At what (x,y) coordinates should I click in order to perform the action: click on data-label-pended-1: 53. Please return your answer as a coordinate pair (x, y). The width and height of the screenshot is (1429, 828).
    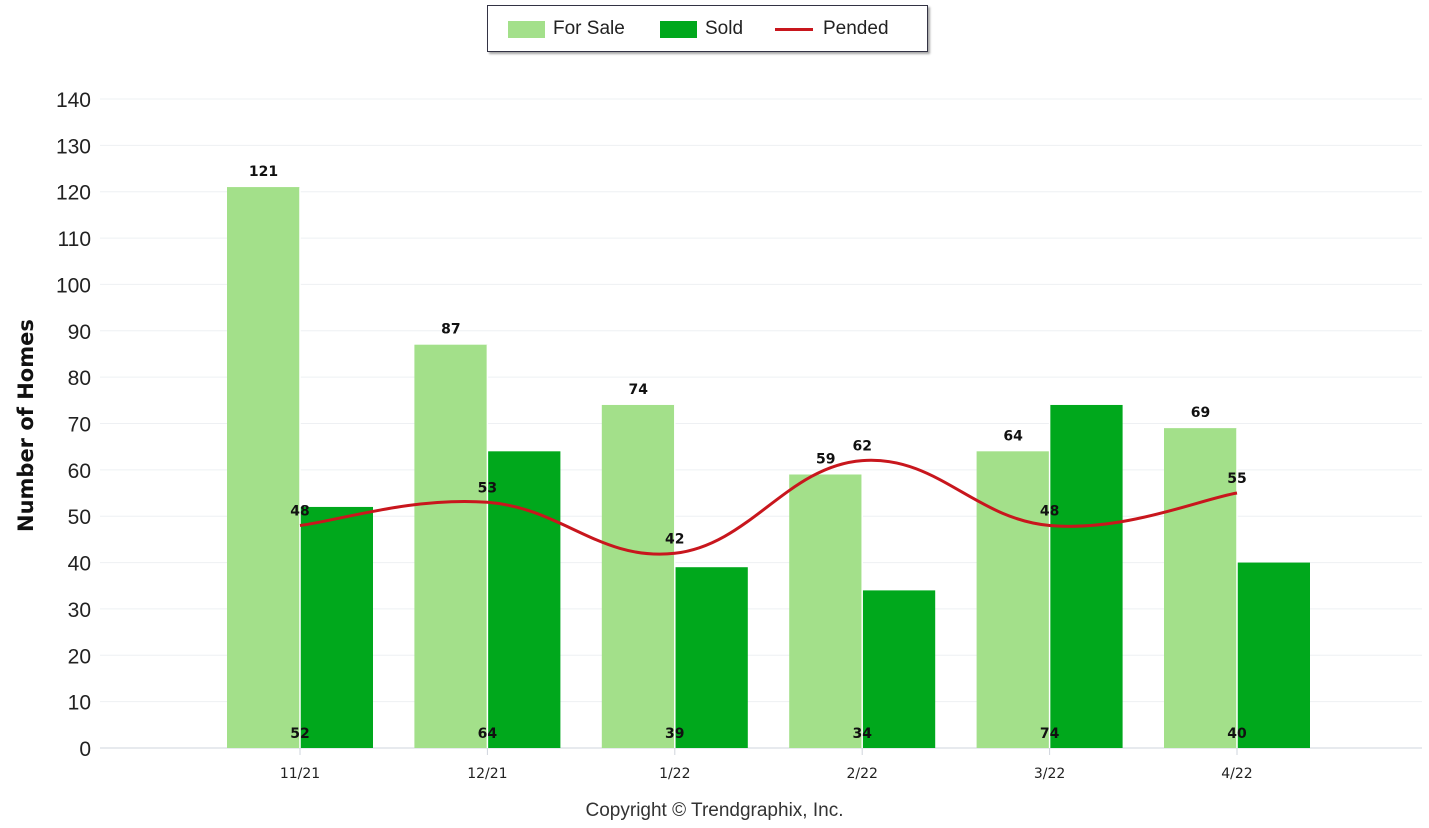
    Looking at the image, I should click on (487, 488).